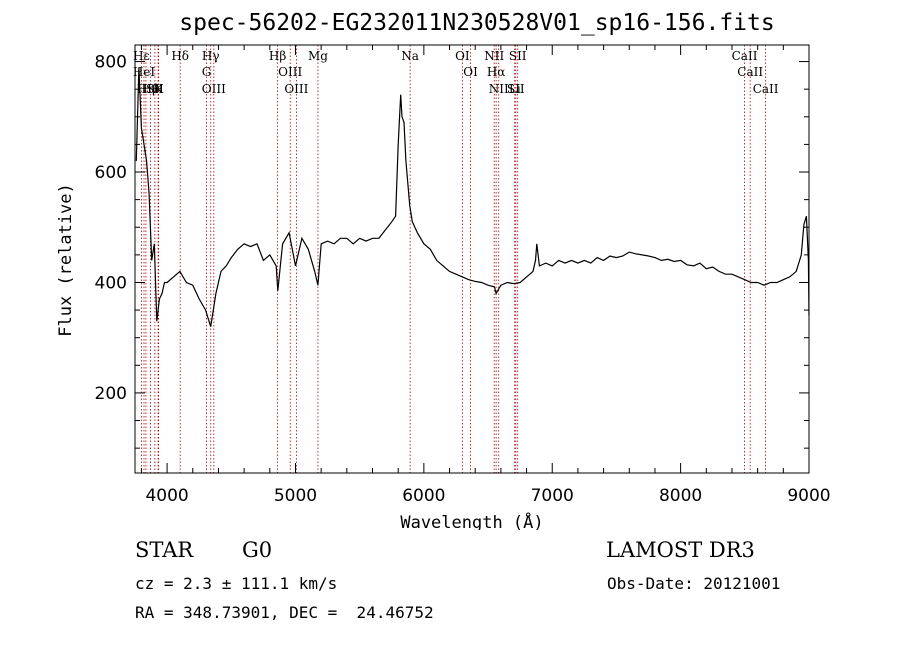 Image resolution: width=900 pixels, height=649 pixels. I want to click on line-marker-label: Hε, so click(141, 56).